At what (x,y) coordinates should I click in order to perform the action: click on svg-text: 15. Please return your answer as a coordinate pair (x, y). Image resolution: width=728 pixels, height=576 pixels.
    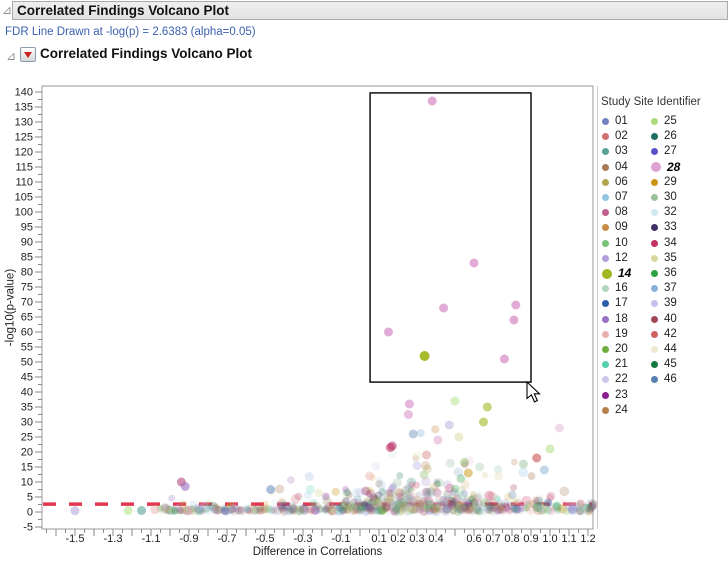
    Looking at the image, I should click on (27, 468).